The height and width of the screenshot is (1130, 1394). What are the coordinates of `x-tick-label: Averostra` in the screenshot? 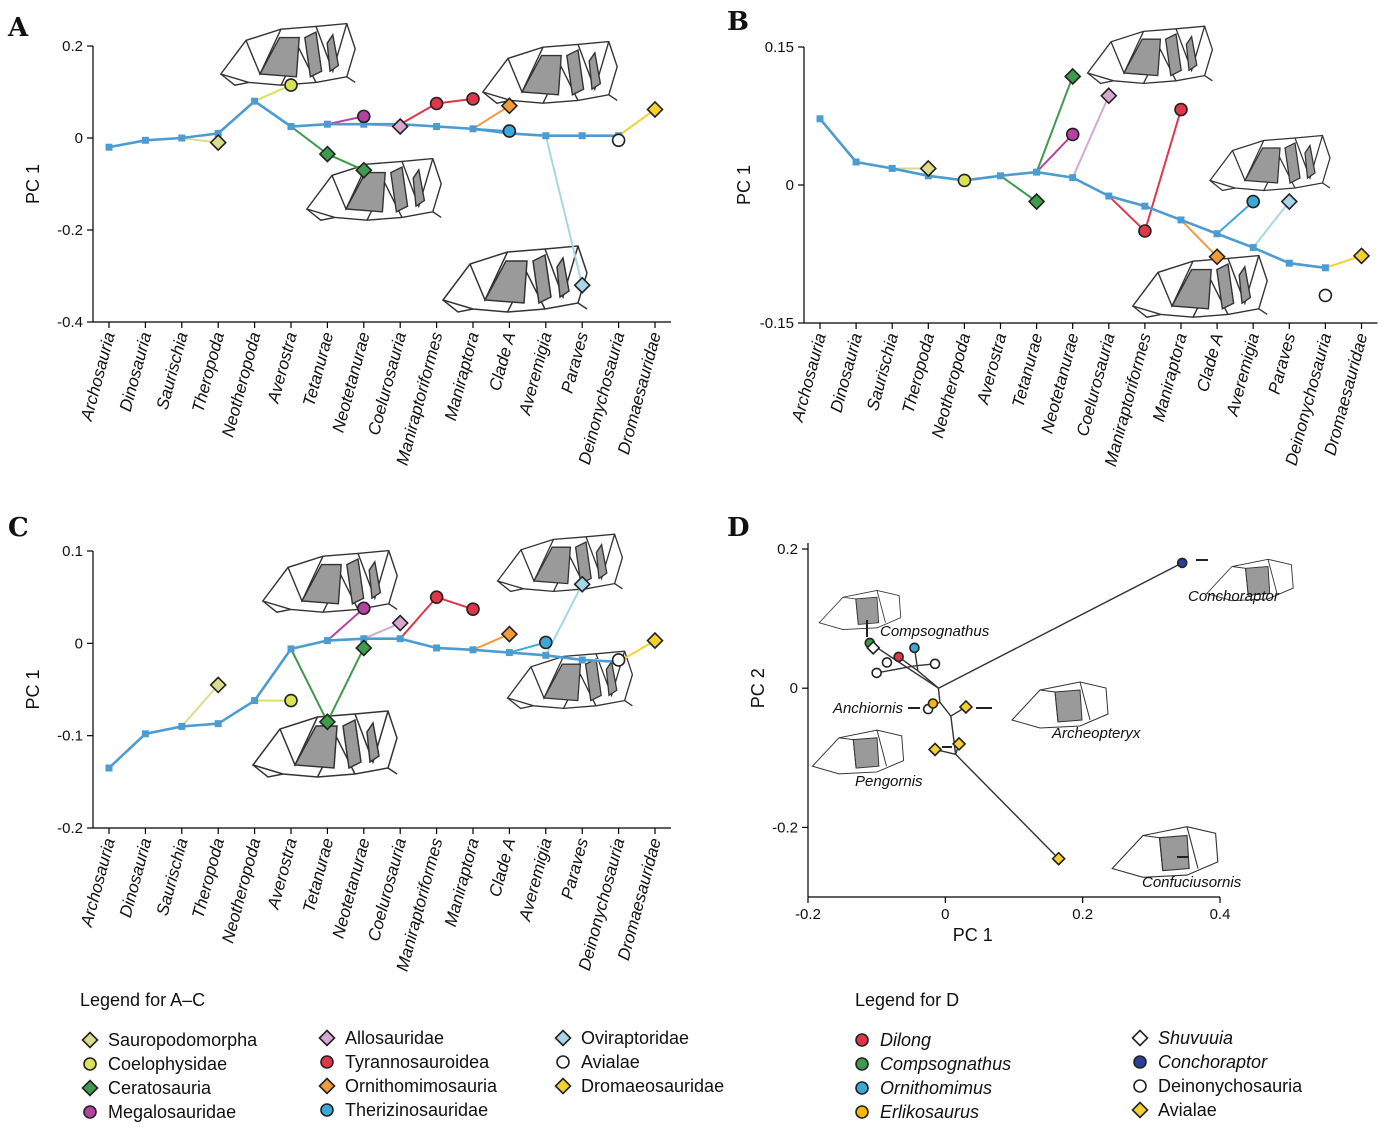 It's located at (282, 874).